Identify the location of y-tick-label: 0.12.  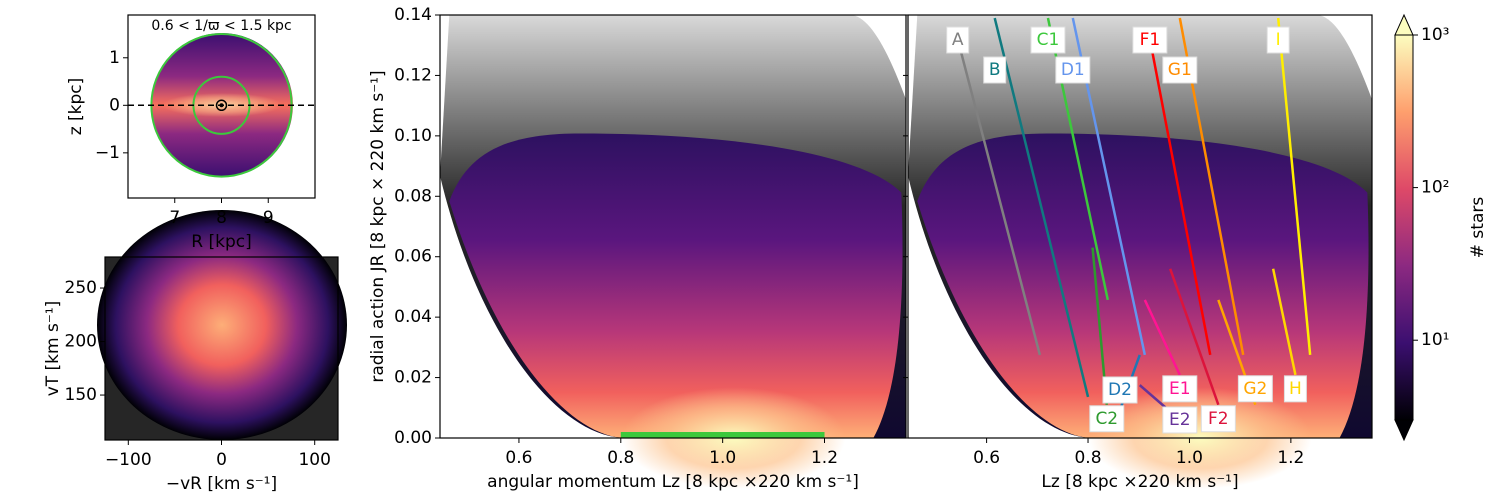
(413, 75).